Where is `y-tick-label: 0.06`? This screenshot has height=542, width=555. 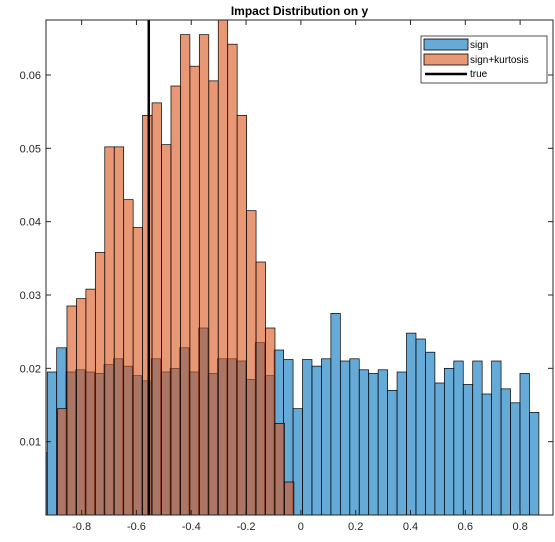
y-tick-label: 0.06 is located at coordinates (30, 76).